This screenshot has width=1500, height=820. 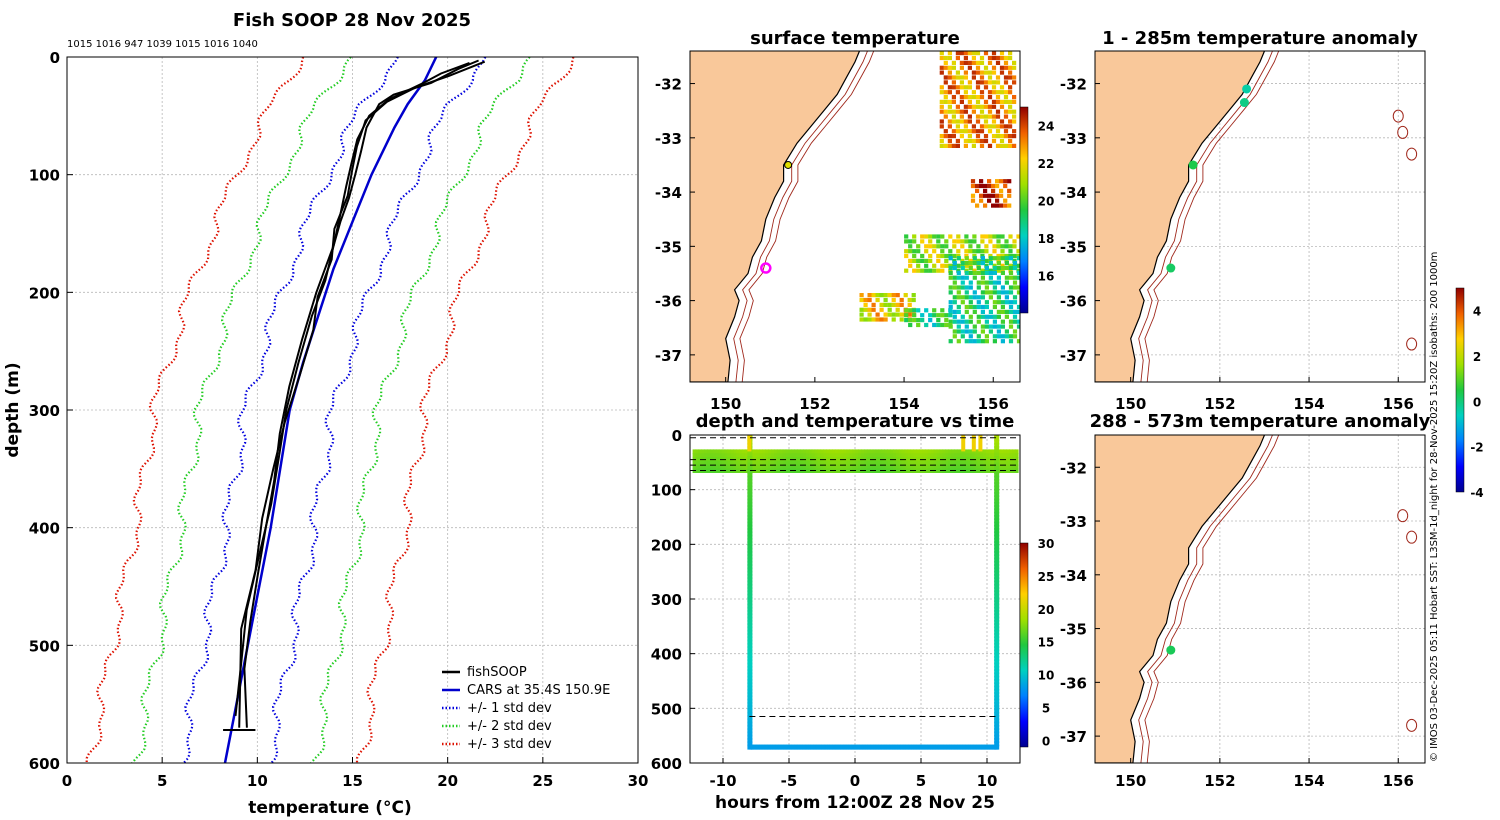 I want to click on map-y-tick-label: -32, so click(x=1073, y=468).